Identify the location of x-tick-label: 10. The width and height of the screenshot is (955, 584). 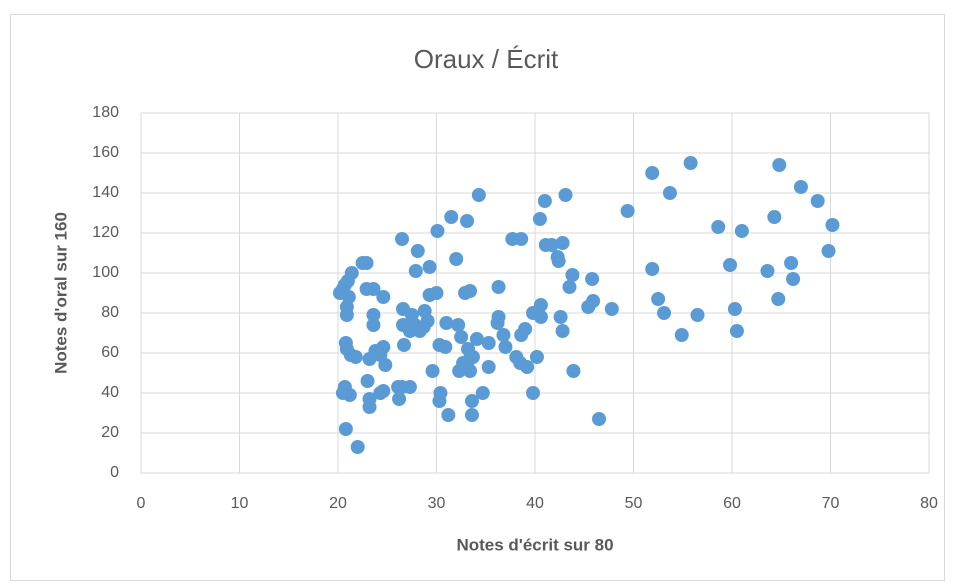
(240, 503).